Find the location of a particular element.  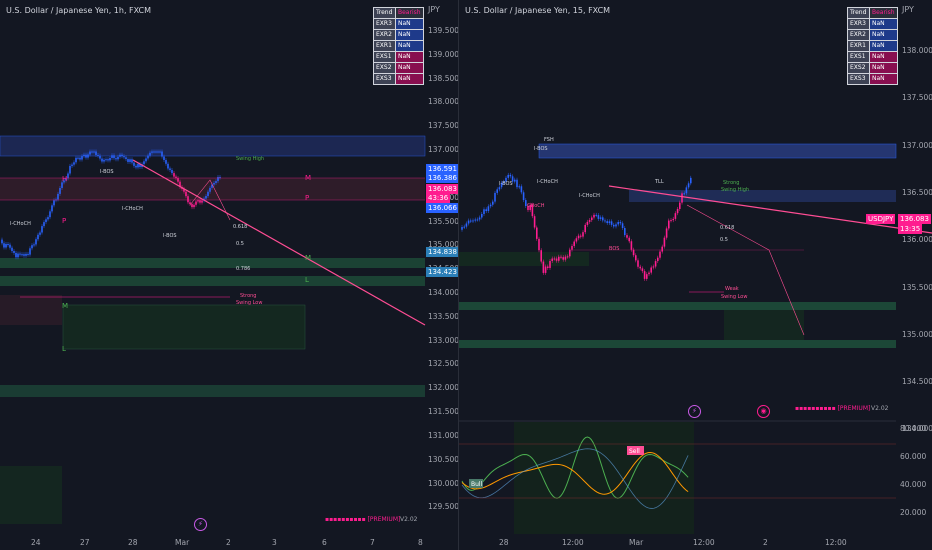

price-tag: 134.423 is located at coordinates (442, 272).